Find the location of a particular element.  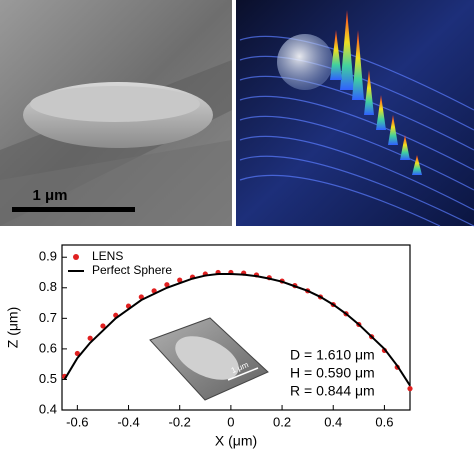

inset-lens is located at coordinates (207, 358).